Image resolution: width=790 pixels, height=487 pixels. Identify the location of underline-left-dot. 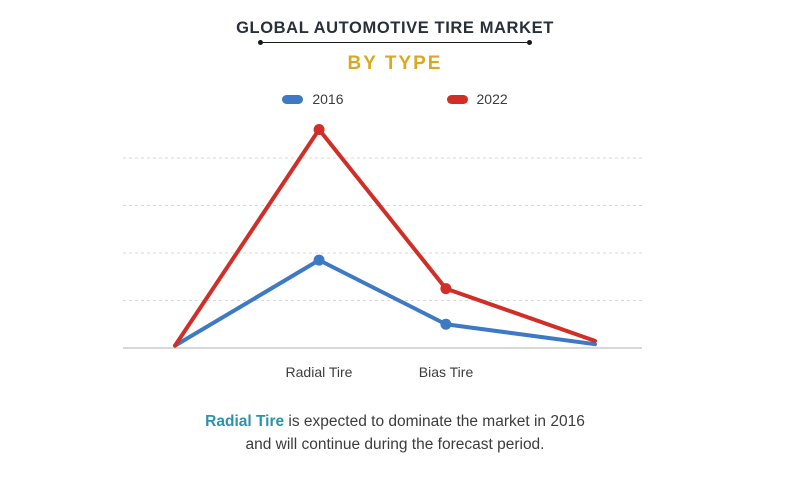
(260, 42).